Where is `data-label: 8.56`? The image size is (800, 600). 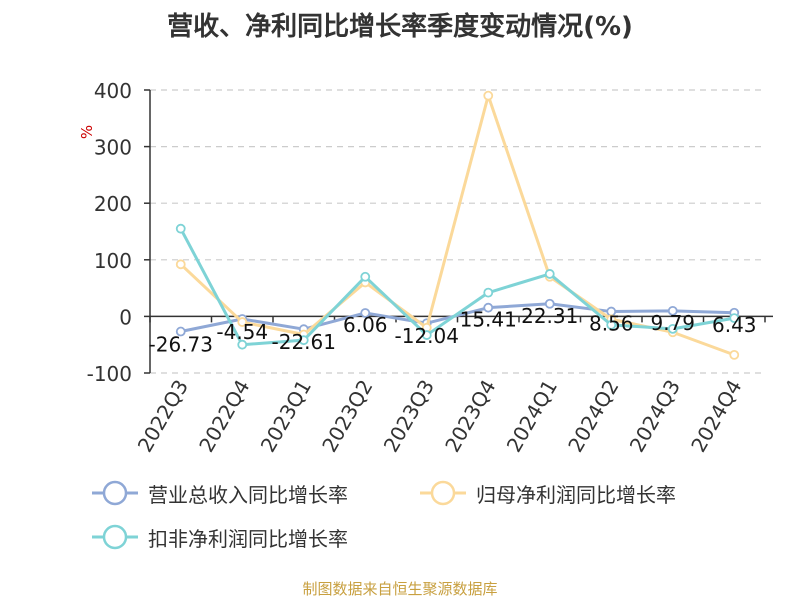
data-label: 8.56 is located at coordinates (611, 324).